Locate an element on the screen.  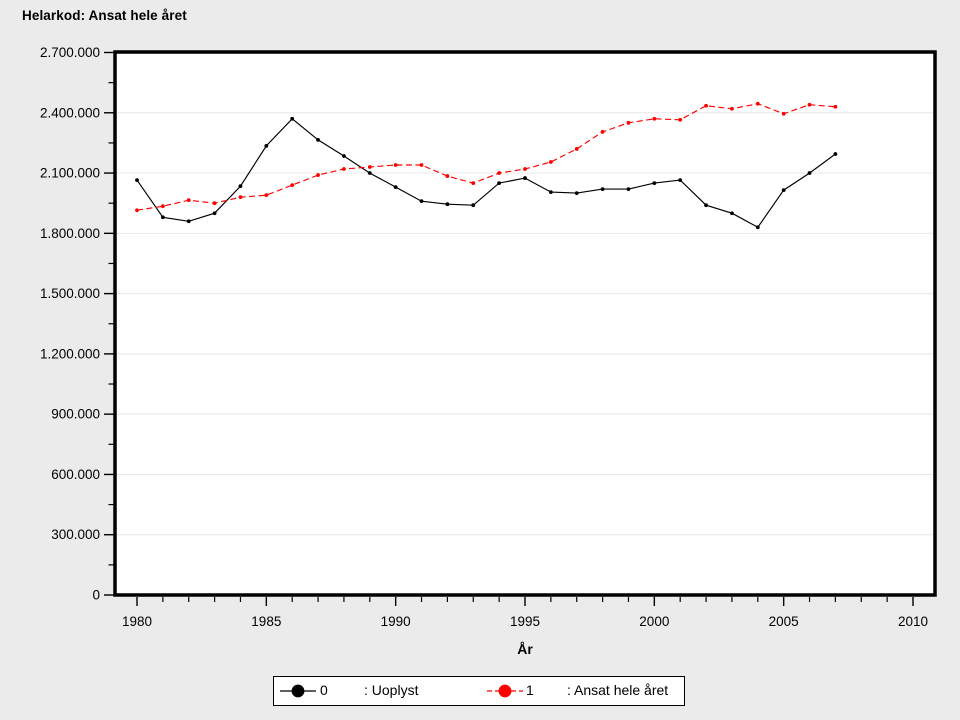
x-tick-label: 2010 is located at coordinates (913, 621).